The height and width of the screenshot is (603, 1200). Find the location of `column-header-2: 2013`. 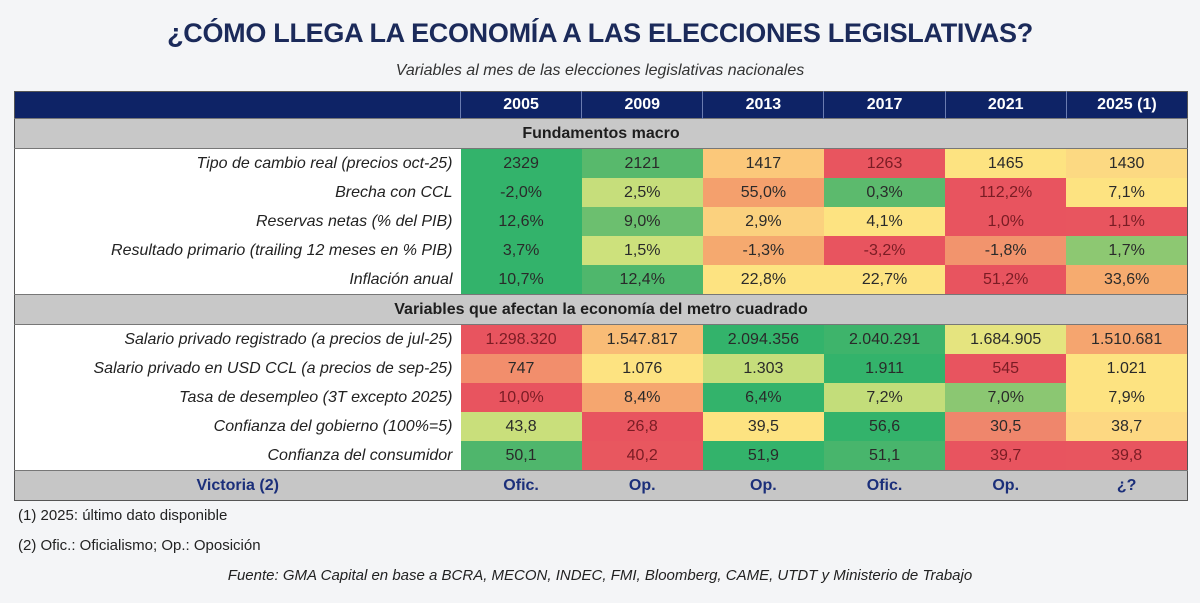

column-header-2: 2013 is located at coordinates (763, 105).